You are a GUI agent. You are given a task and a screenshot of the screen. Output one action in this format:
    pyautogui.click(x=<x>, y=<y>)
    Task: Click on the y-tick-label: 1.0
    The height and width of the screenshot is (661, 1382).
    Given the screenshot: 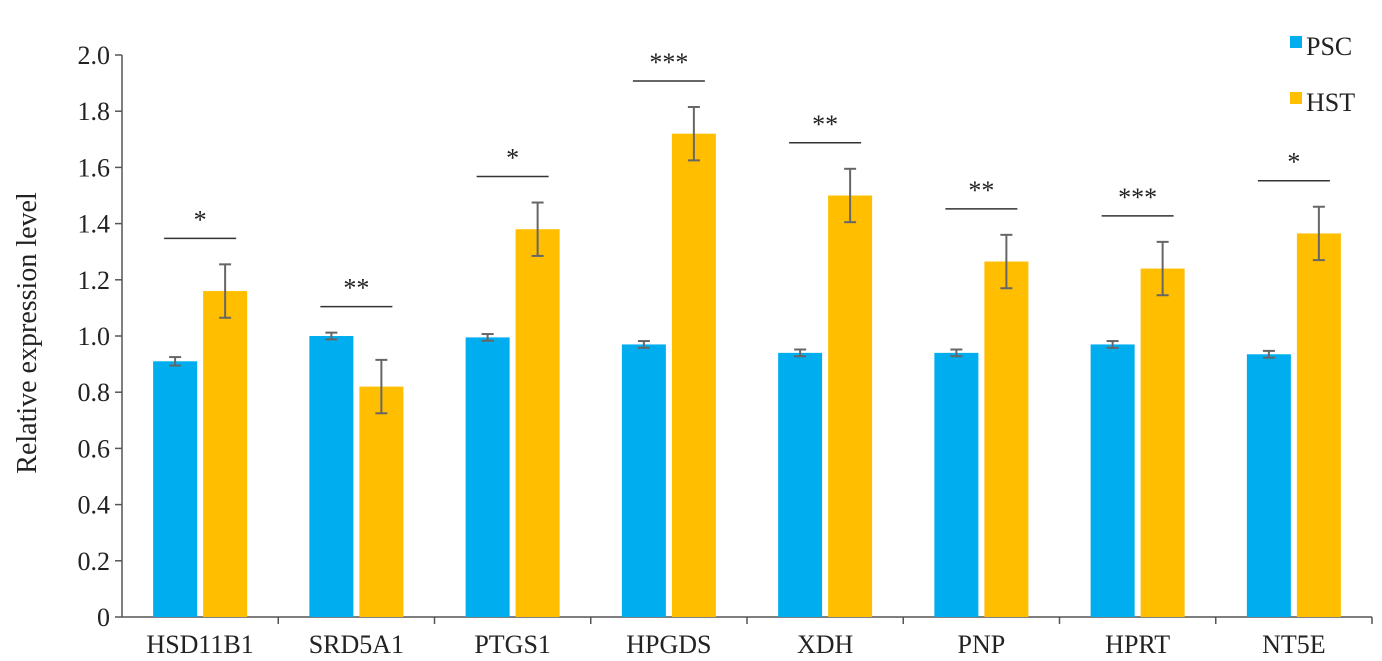 What is the action you would take?
    pyautogui.click(x=94, y=336)
    